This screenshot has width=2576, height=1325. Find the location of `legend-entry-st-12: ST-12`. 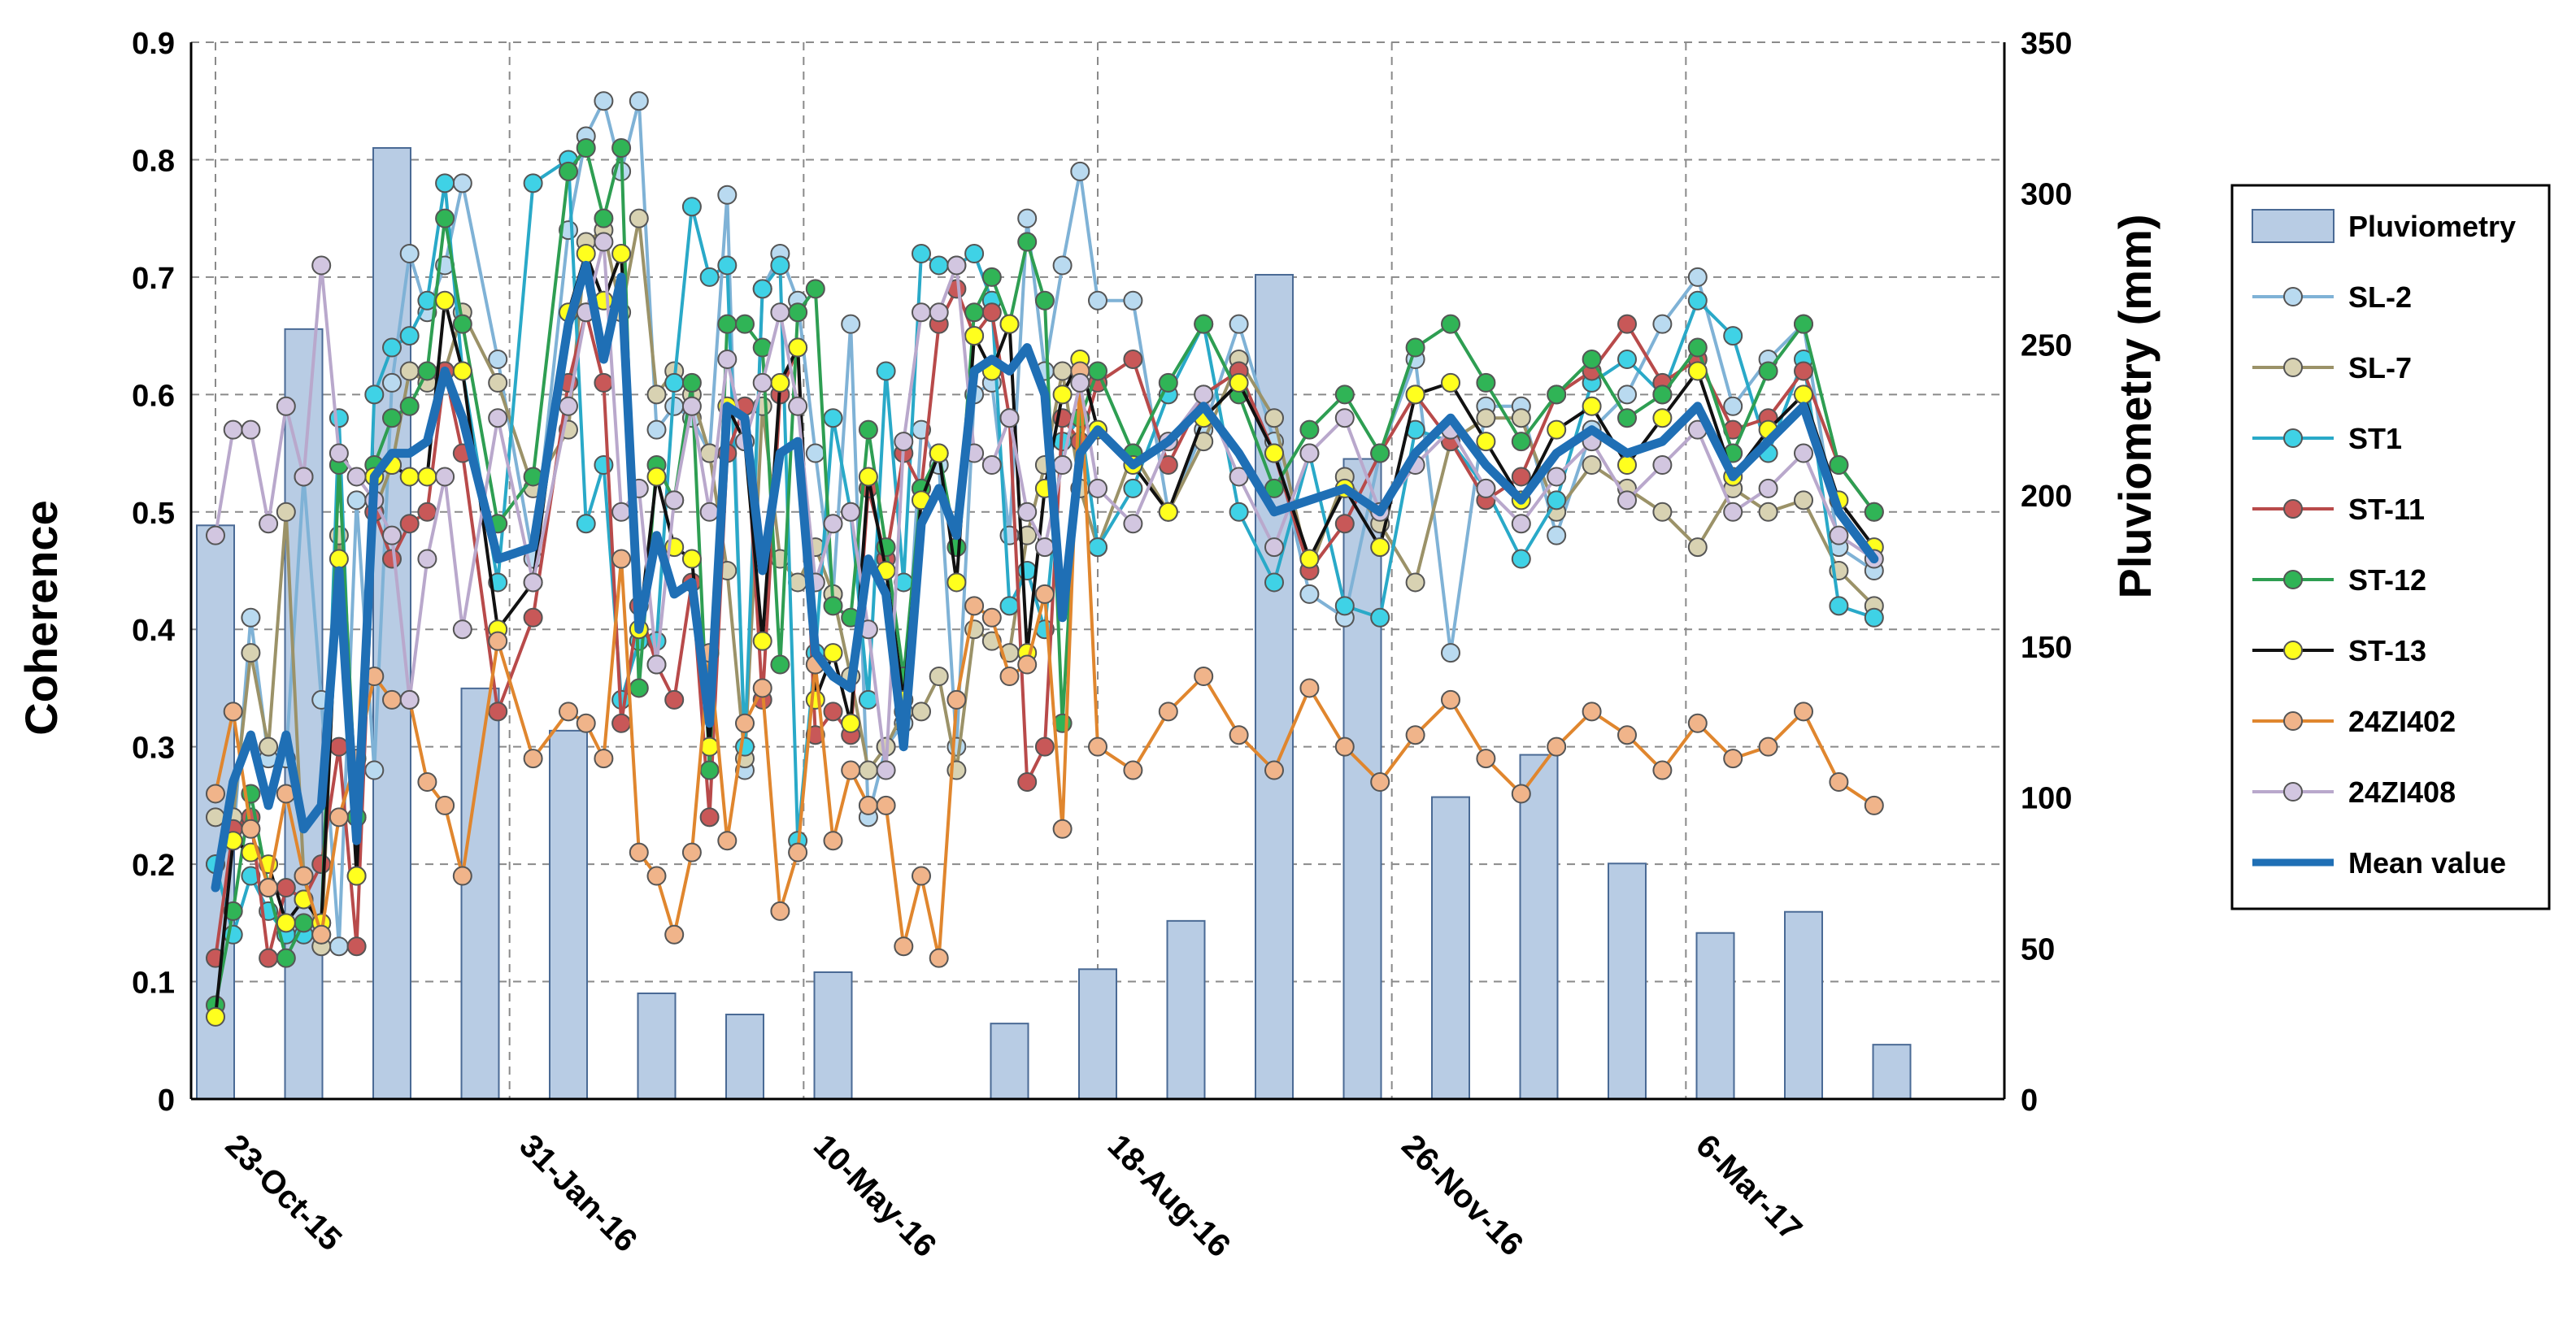

legend-entry-st-12: ST-12 is located at coordinates (2339, 580).